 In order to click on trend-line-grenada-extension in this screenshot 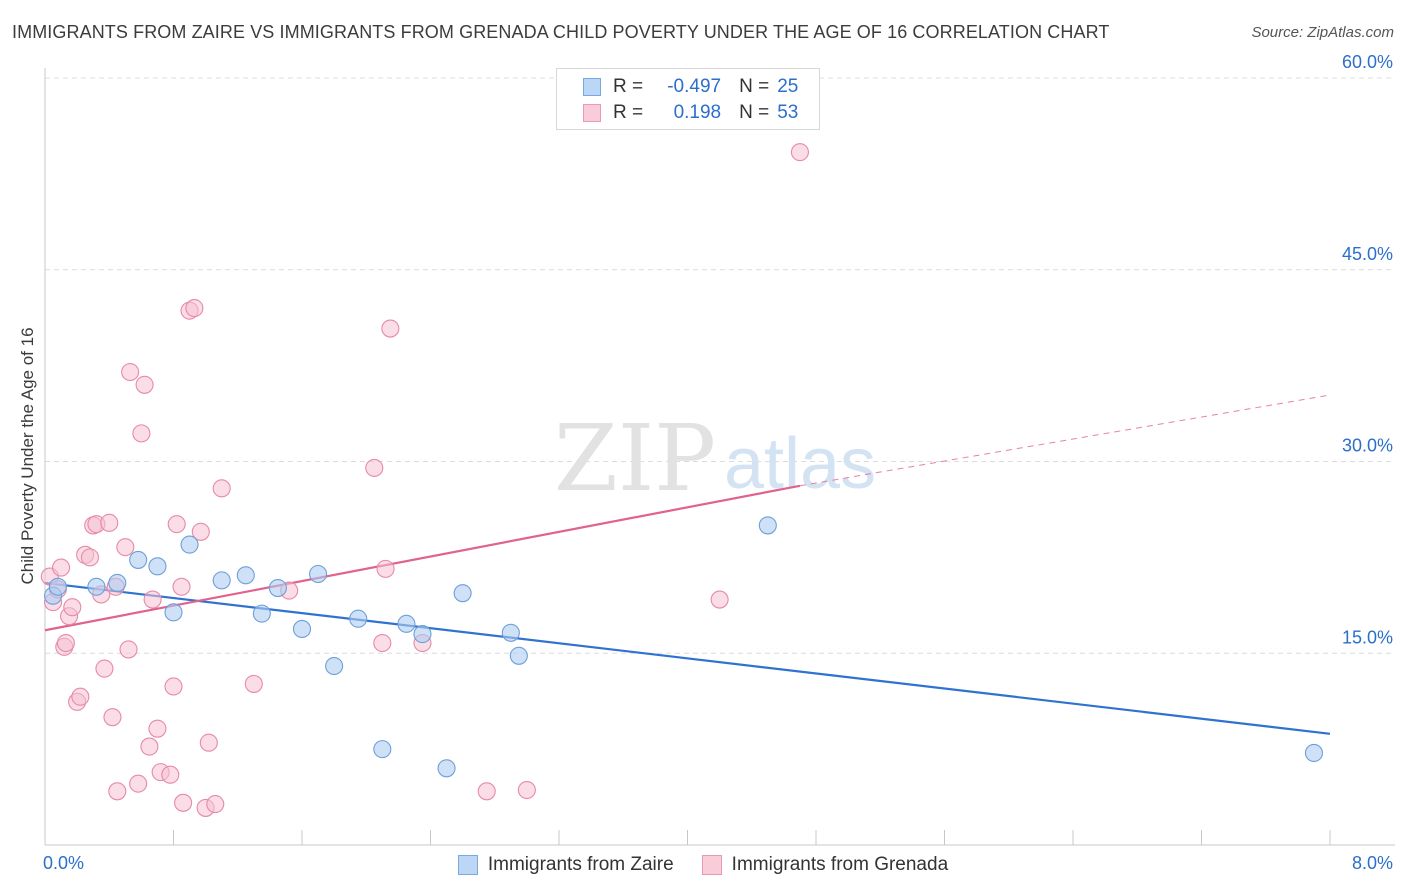, I will do `click(1065, 440)`.